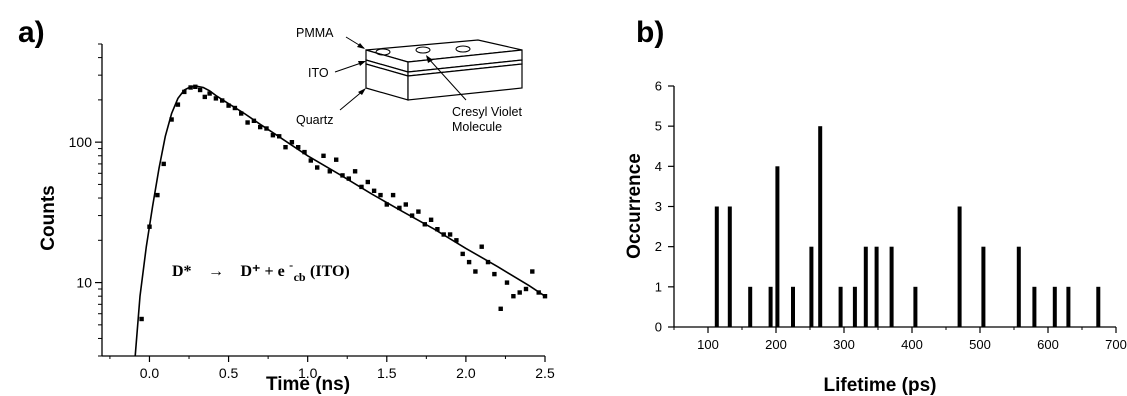  Describe the element at coordinates (487, 112) in the screenshot. I see `inset-label-cresyl-violet: Cresyl Violet` at that location.